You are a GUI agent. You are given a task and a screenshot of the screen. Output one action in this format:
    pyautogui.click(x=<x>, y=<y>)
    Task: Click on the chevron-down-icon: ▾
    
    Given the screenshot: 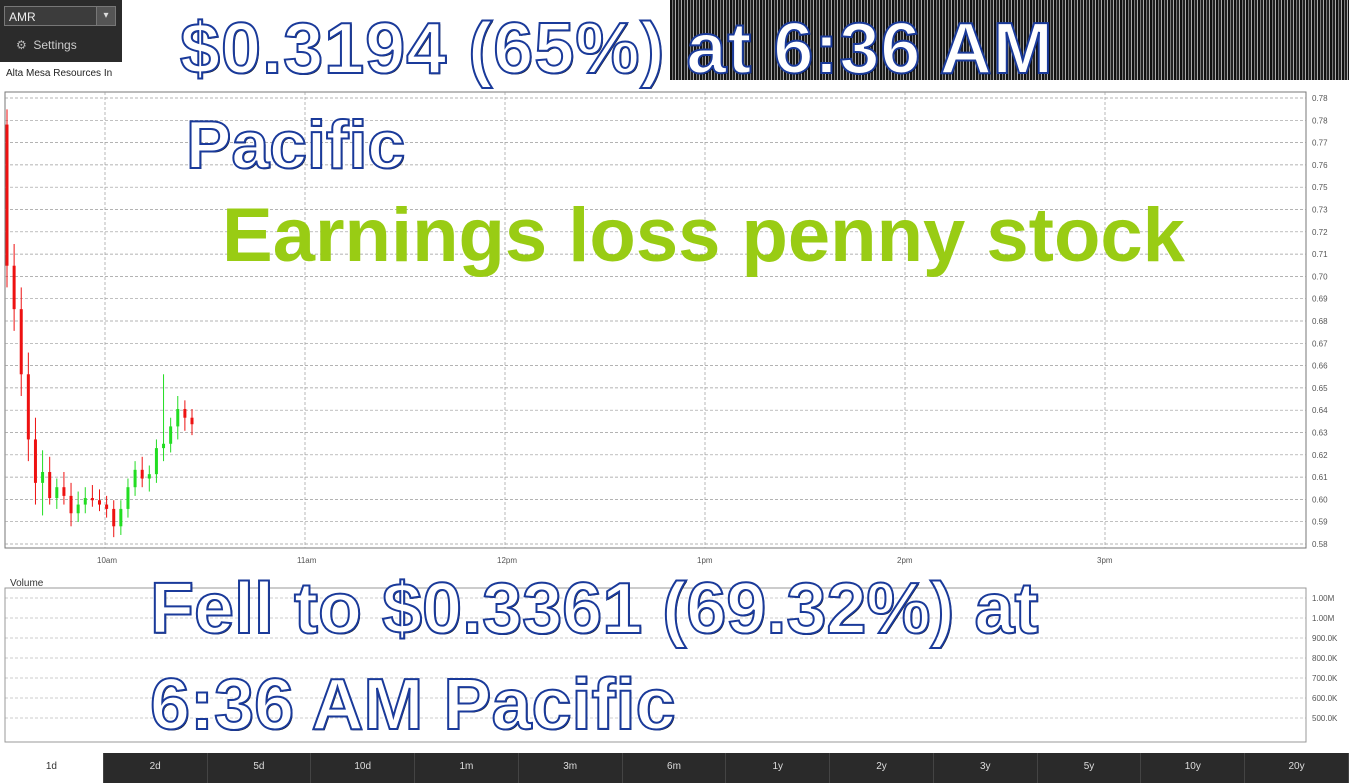 What is the action you would take?
    pyautogui.click(x=105, y=16)
    